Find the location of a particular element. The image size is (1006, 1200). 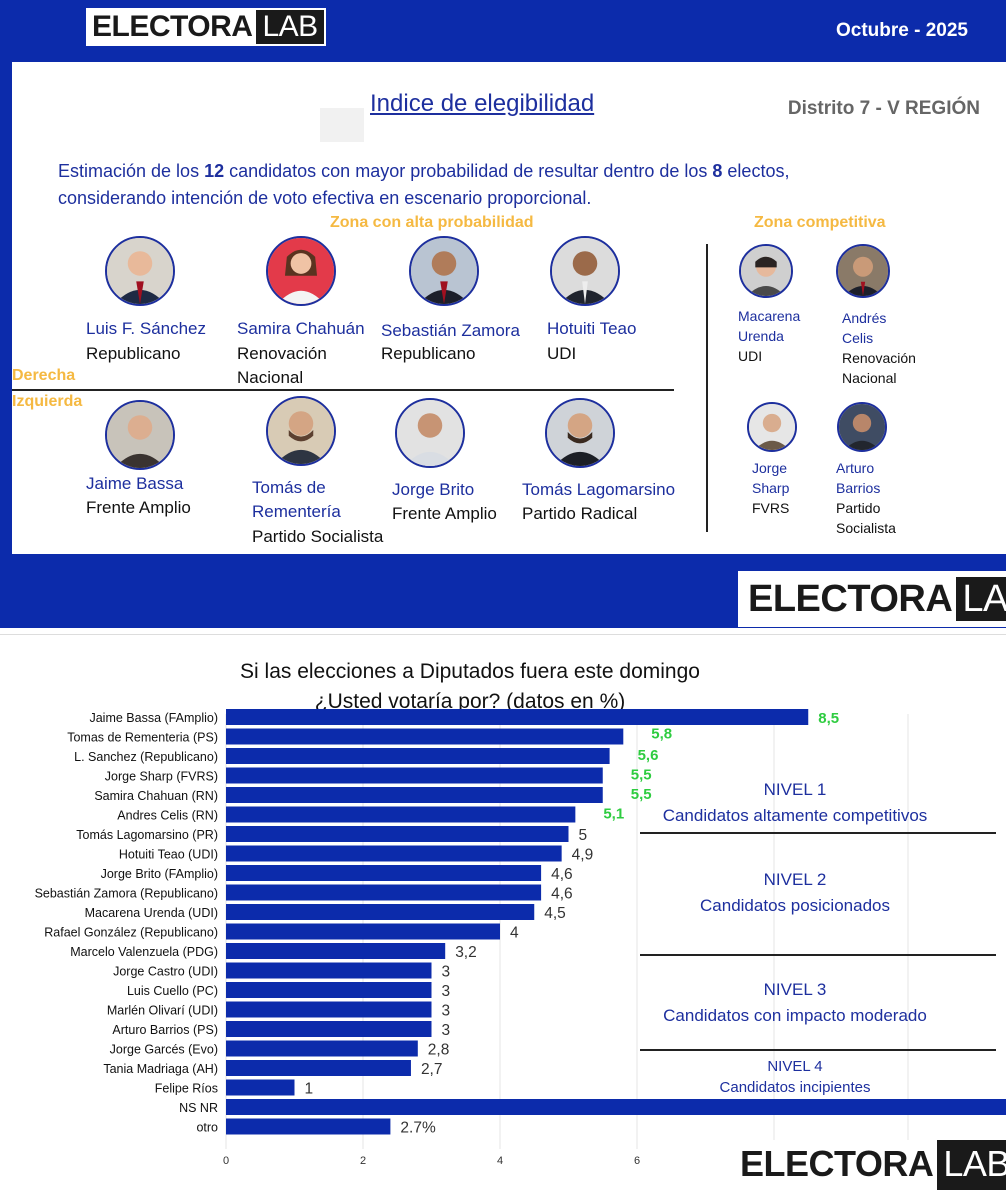

electoralab-logo: ELECTORA LAB is located at coordinates (206, 27).